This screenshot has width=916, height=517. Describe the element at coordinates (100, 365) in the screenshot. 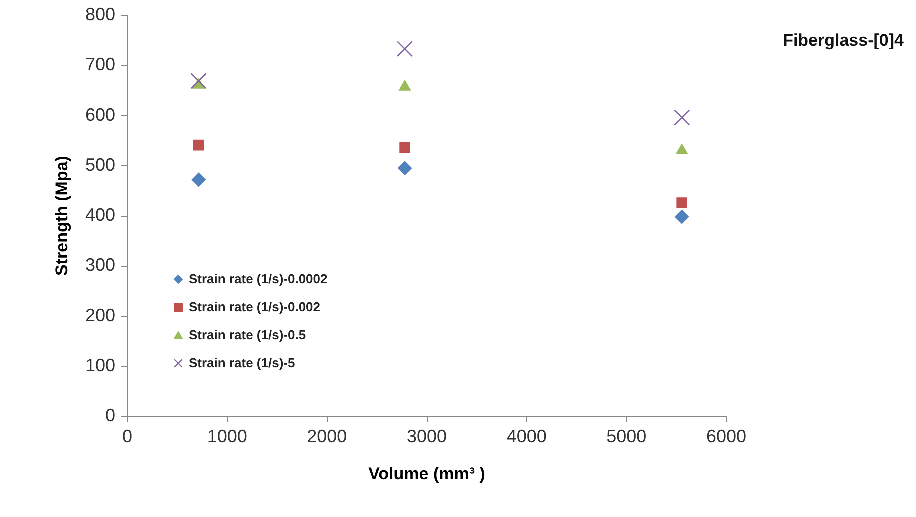

I see `y-tick-label: 100` at that location.